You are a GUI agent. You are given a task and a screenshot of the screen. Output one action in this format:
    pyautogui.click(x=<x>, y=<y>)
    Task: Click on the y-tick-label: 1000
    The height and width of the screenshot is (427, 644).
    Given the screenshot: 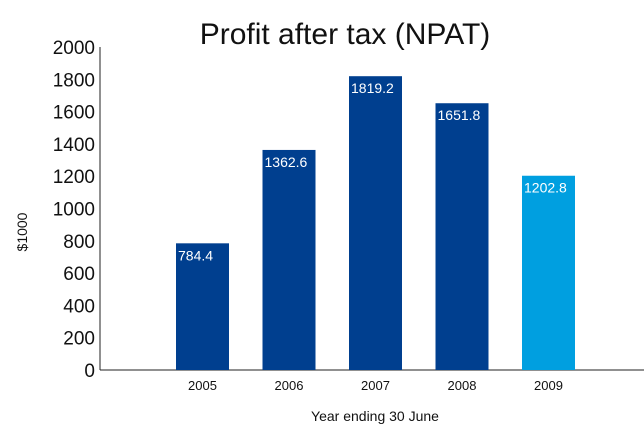 What is the action you would take?
    pyautogui.click(x=74, y=210)
    